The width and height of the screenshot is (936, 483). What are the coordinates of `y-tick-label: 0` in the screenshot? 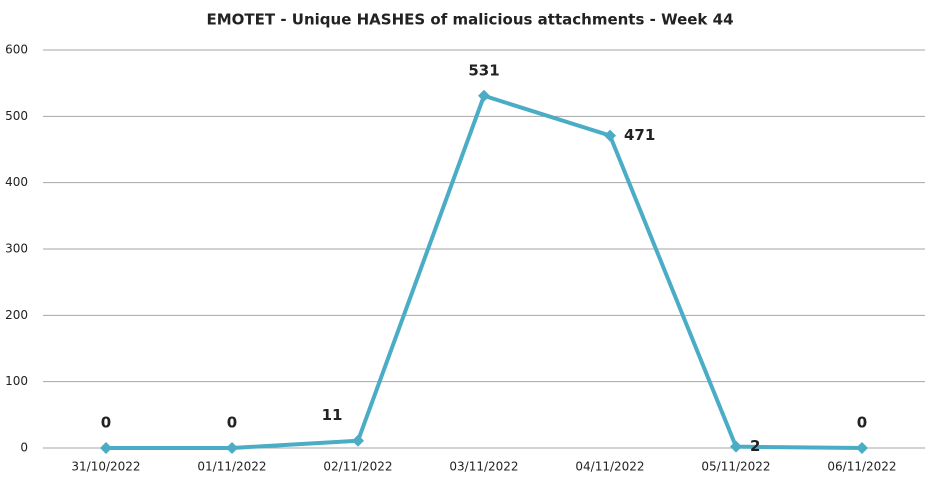 It's located at (24, 448).